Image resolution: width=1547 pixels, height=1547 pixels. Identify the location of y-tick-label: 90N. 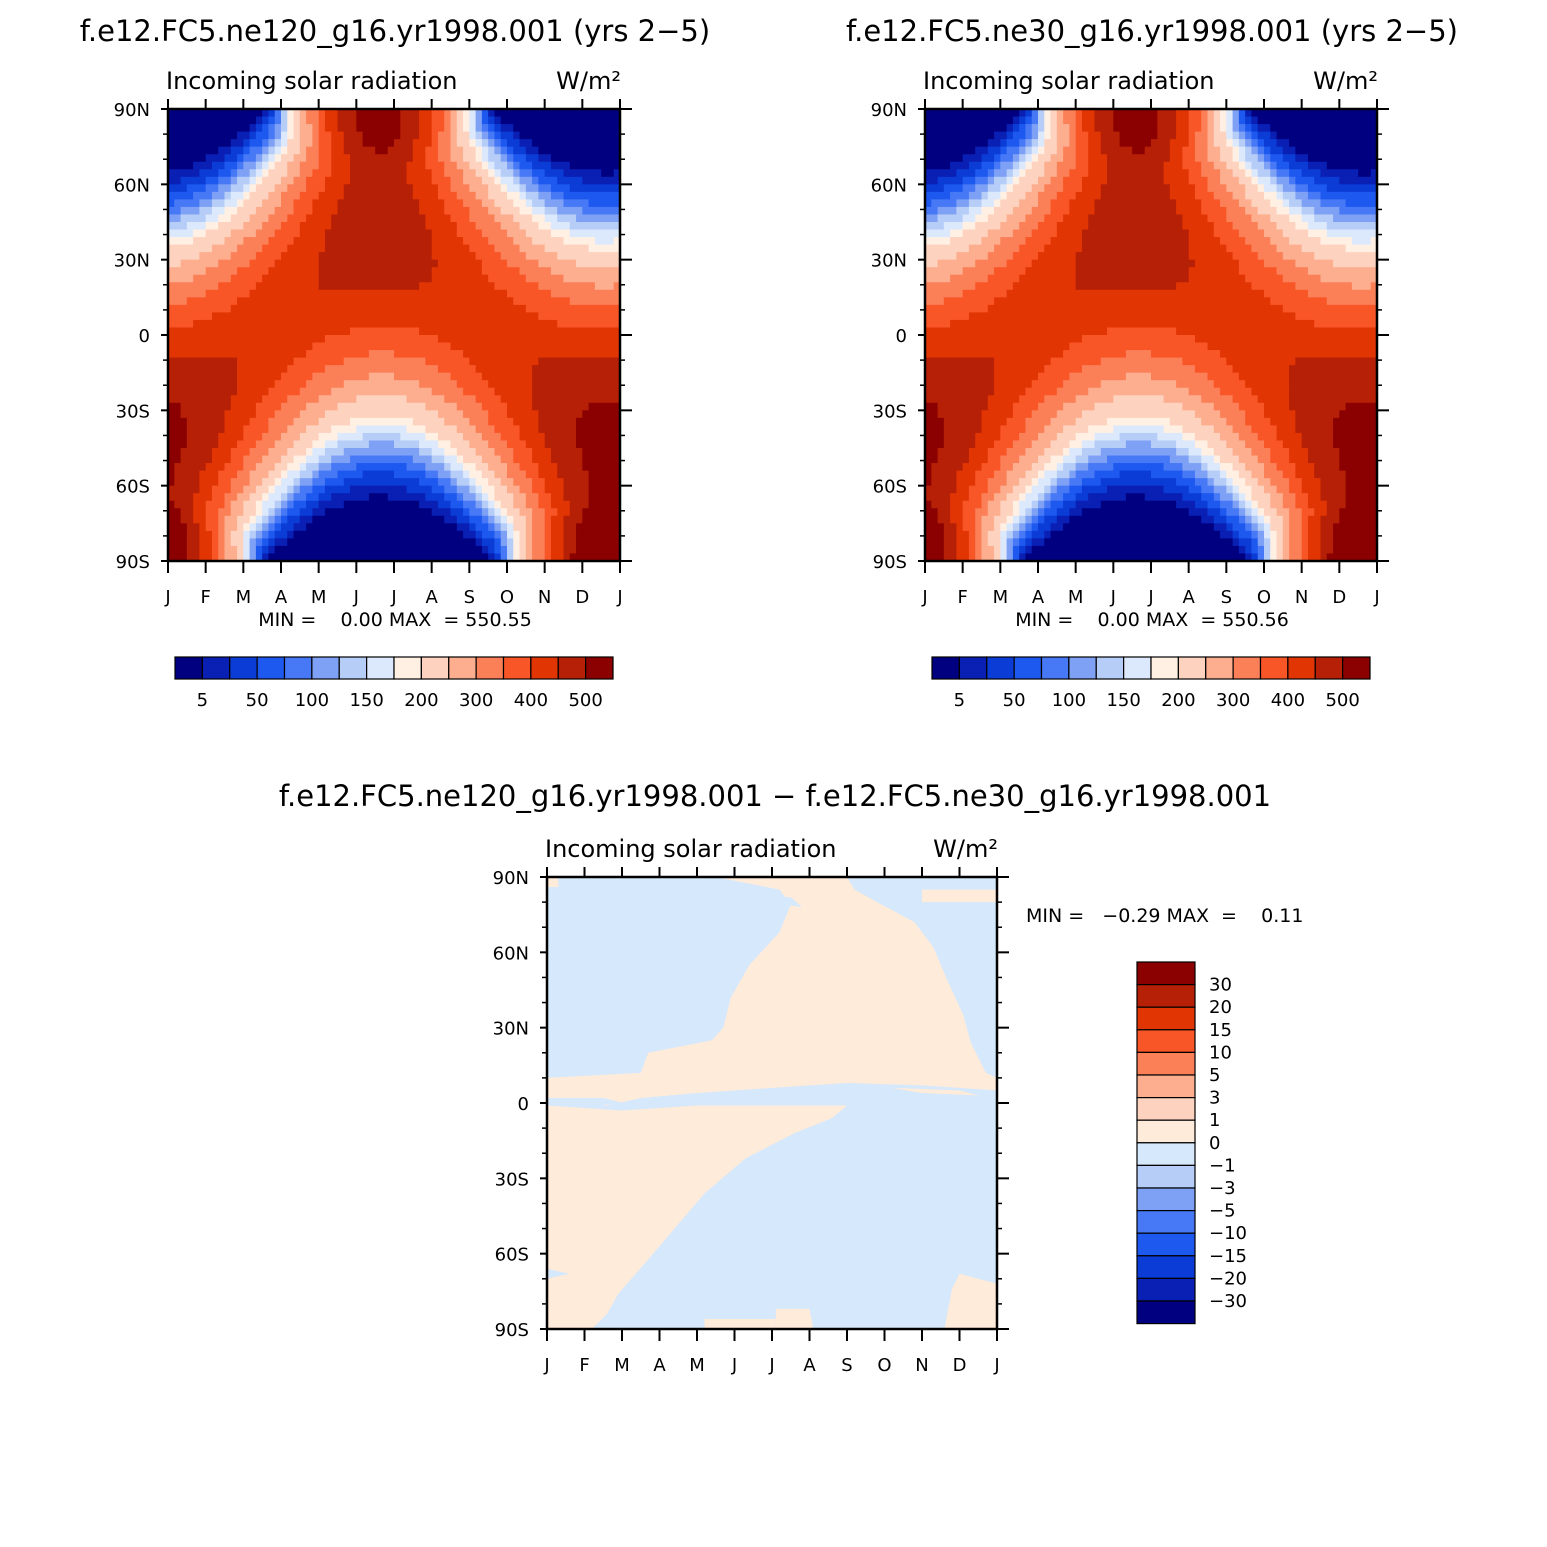
(511, 878).